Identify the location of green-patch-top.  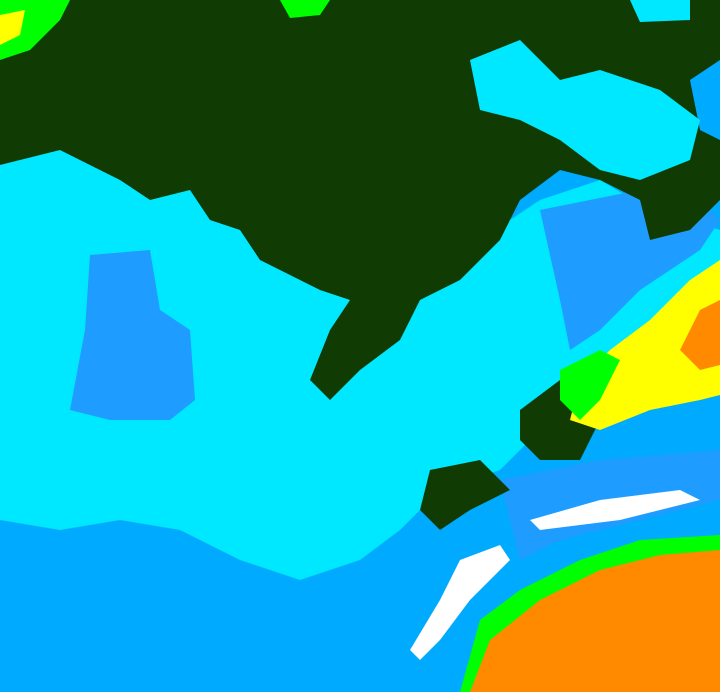
(305, 9).